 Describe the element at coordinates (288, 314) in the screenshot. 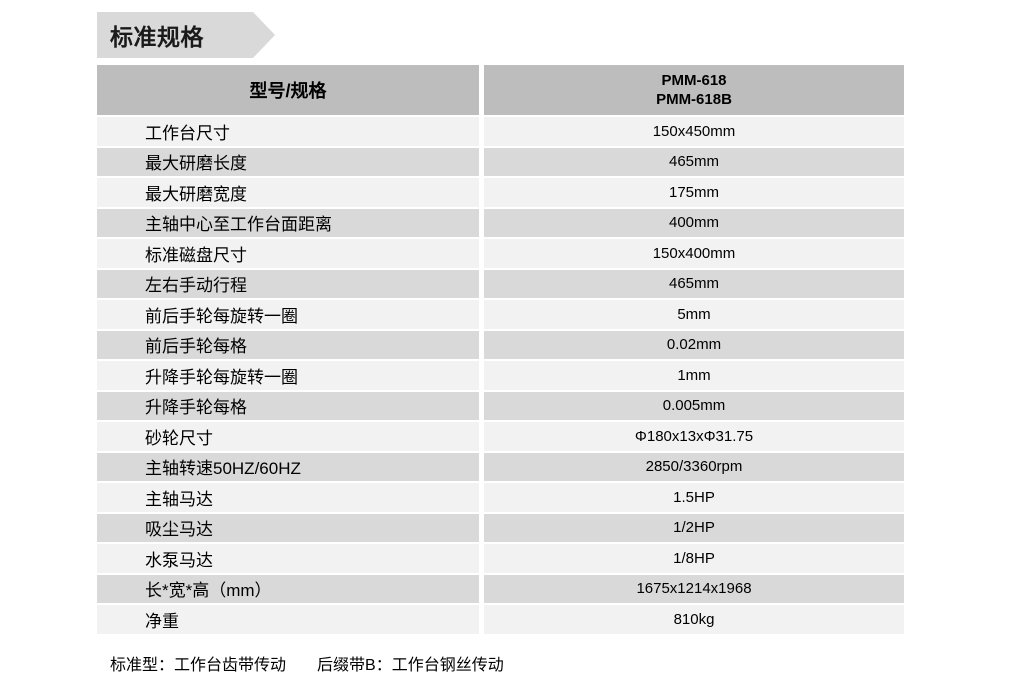

I see `spec-label-cell: 前后手轮每旋转一圈` at that location.